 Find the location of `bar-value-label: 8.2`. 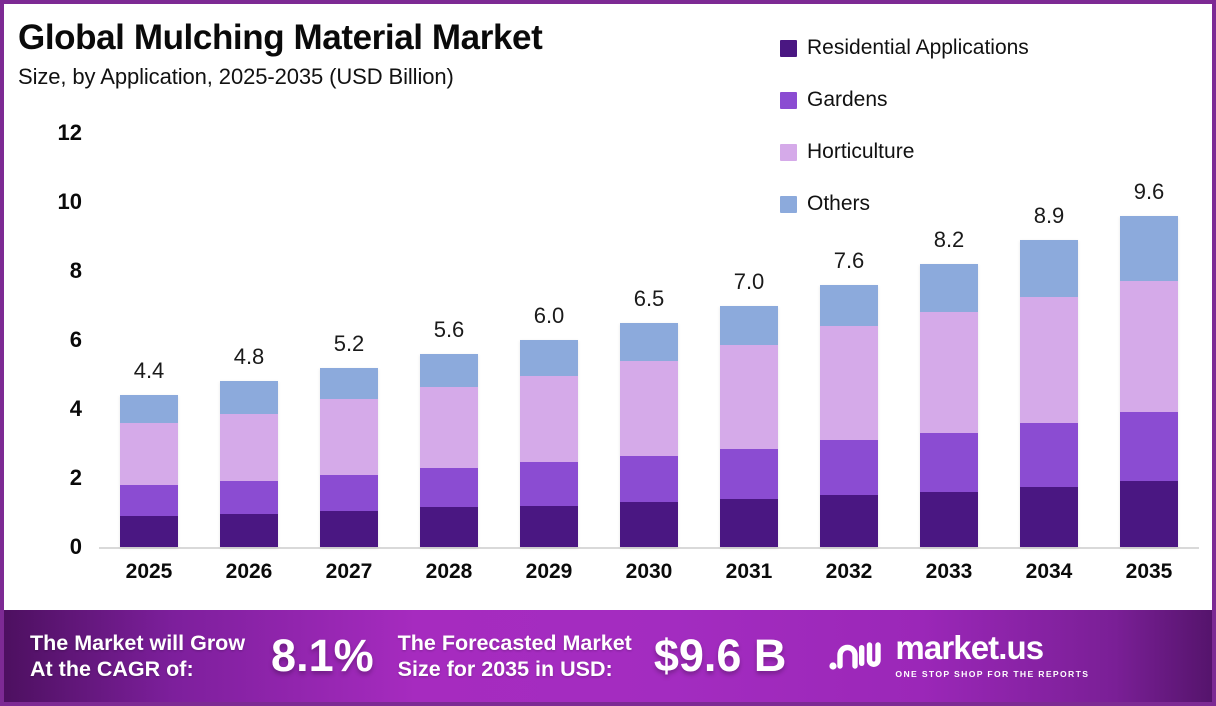

bar-value-label: 8.2 is located at coordinates (949, 240).